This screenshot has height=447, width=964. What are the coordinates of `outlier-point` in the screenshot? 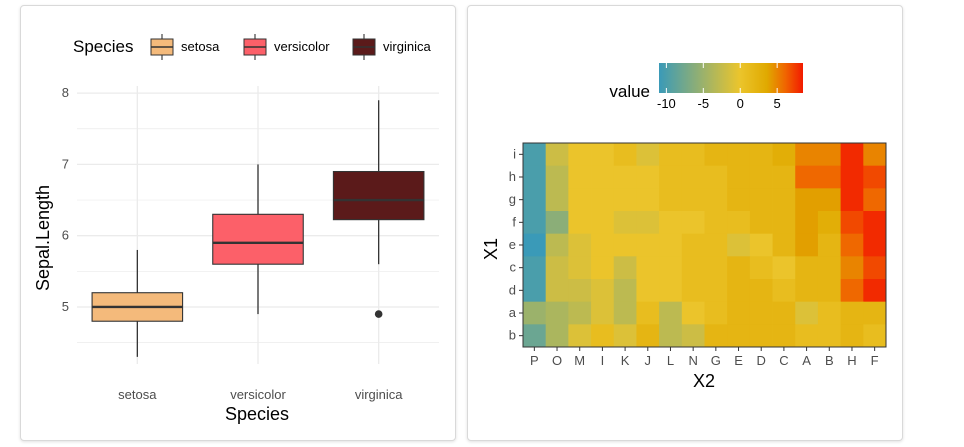 It's located at (378, 314).